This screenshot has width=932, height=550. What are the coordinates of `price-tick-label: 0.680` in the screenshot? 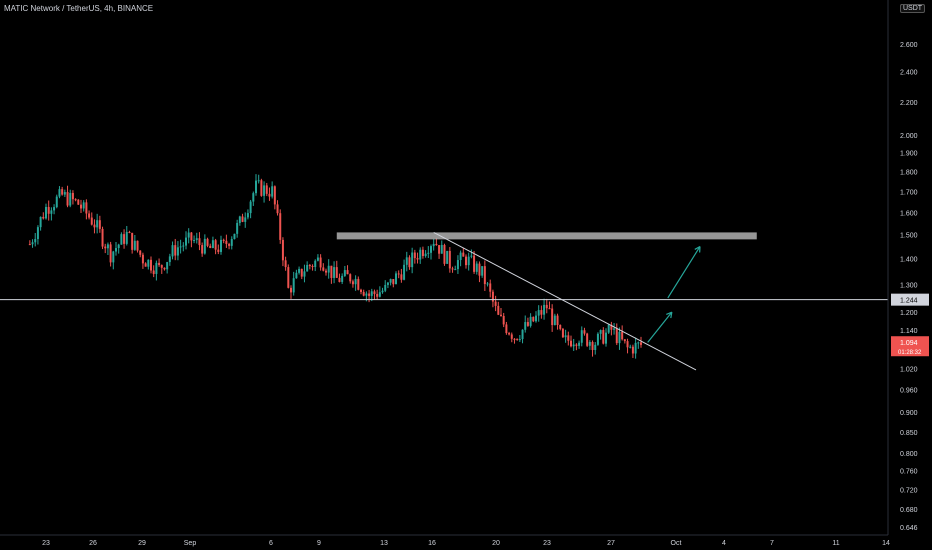 It's located at (909, 510).